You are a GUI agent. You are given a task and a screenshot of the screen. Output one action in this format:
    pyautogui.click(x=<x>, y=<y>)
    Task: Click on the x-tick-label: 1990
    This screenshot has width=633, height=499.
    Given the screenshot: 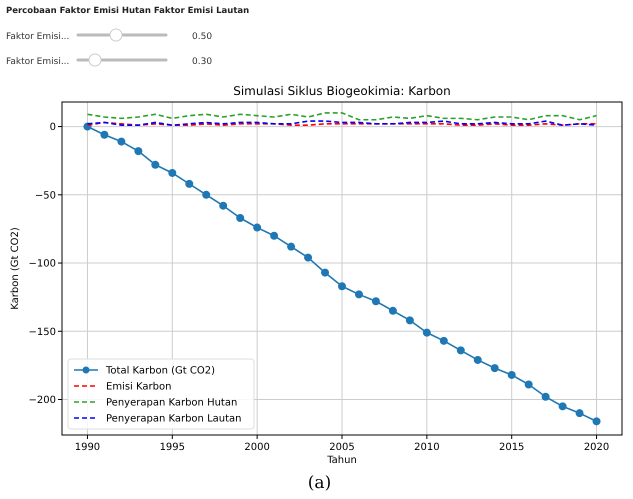 What is the action you would take?
    pyautogui.click(x=87, y=447)
    